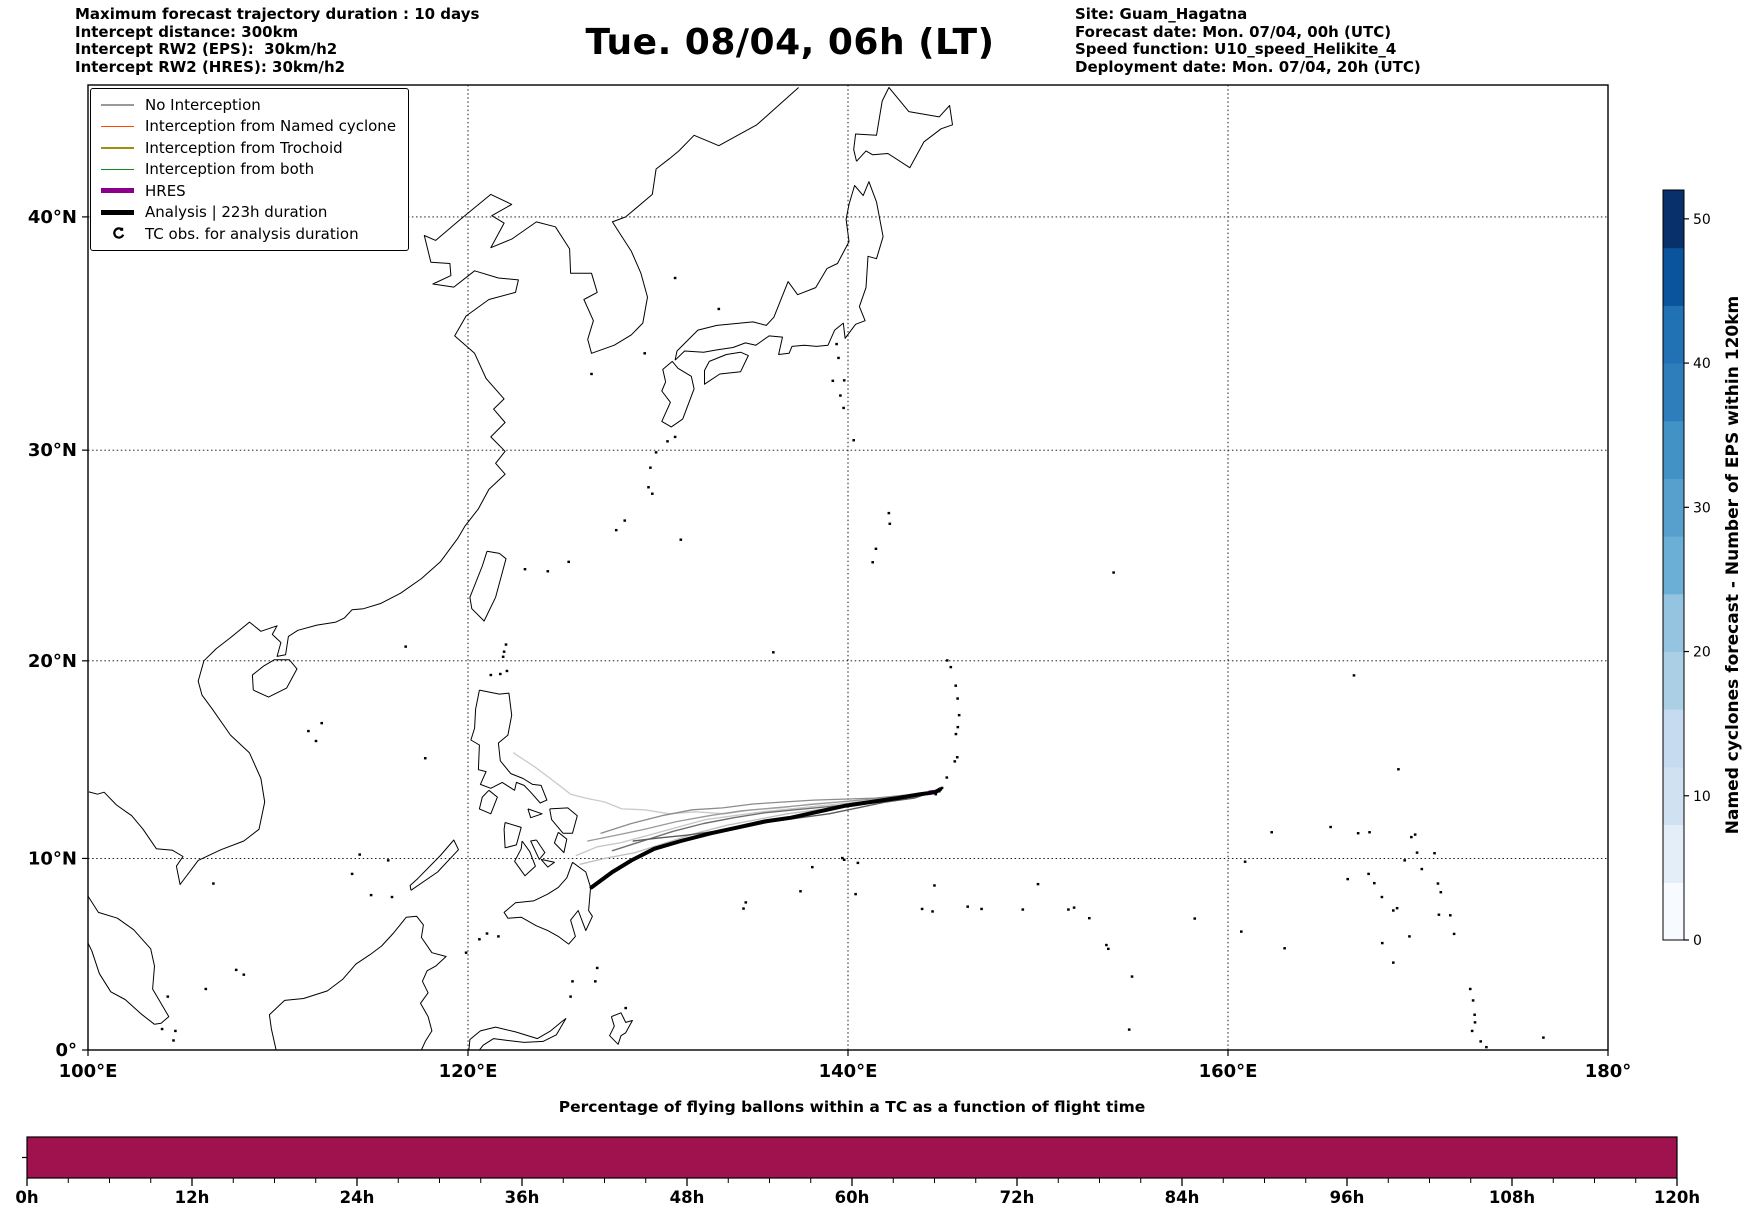 This screenshot has width=1748, height=1213. What do you see at coordinates (766, 838) in the screenshot?
I see `trajectory-analysis` at bounding box center [766, 838].